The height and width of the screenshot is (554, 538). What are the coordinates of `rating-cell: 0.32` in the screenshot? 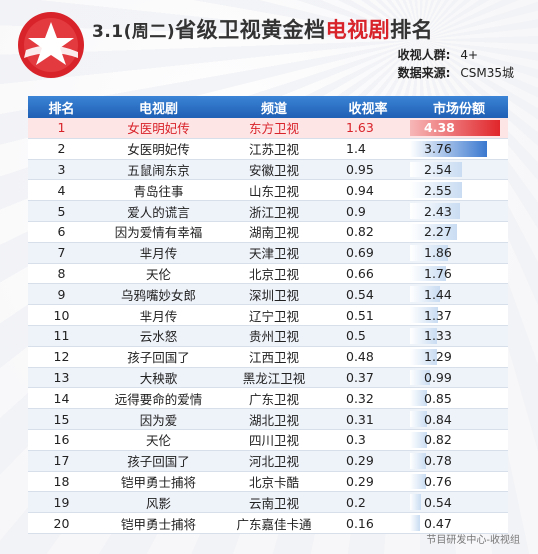 It's located at (360, 398).